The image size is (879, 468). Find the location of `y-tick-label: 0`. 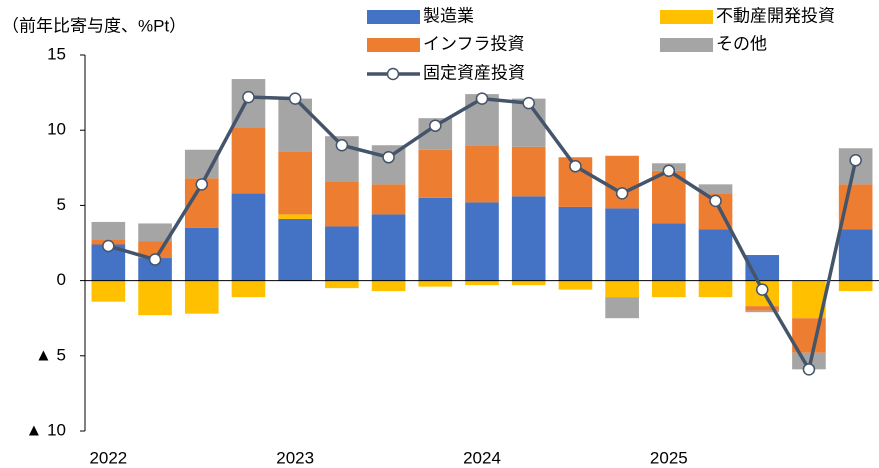

y-tick-label: 0 is located at coordinates (61, 279).